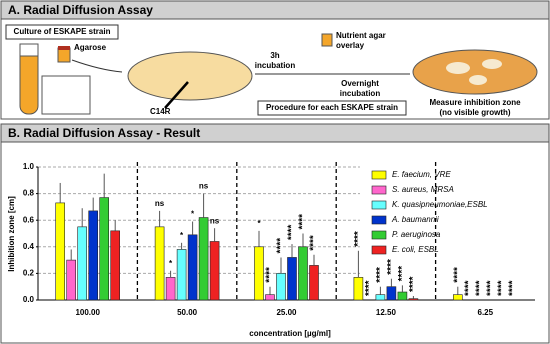  What do you see at coordinates (475, 102) in the screenshot?
I see `measure-1: Measure inhibition zone` at bounding box center [475, 102].